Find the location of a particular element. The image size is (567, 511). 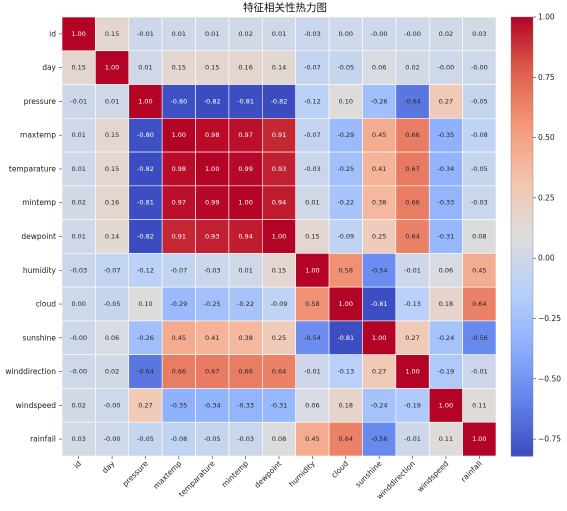

cell-value-cloud-cloud: 1.00 is located at coordinates (346, 304).